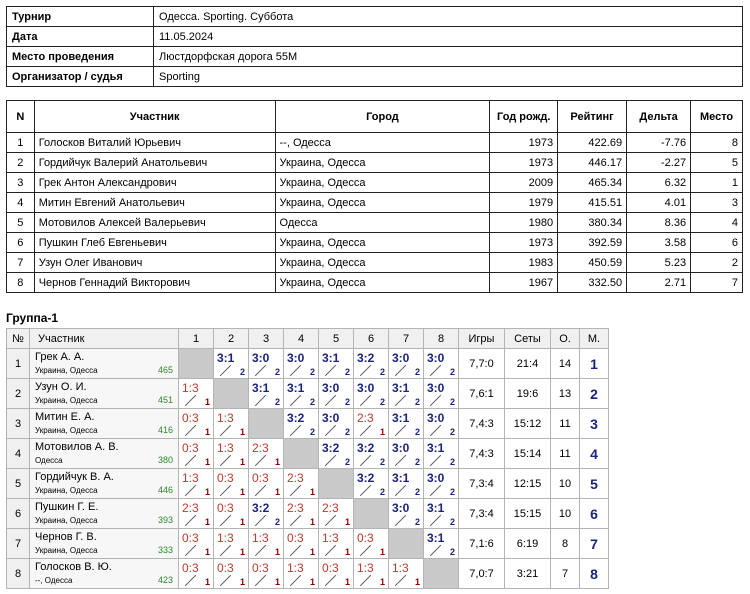 This screenshot has width=750, height=594. What do you see at coordinates (366, 388) in the screenshot?
I see `match-score: 3:0` at bounding box center [366, 388].